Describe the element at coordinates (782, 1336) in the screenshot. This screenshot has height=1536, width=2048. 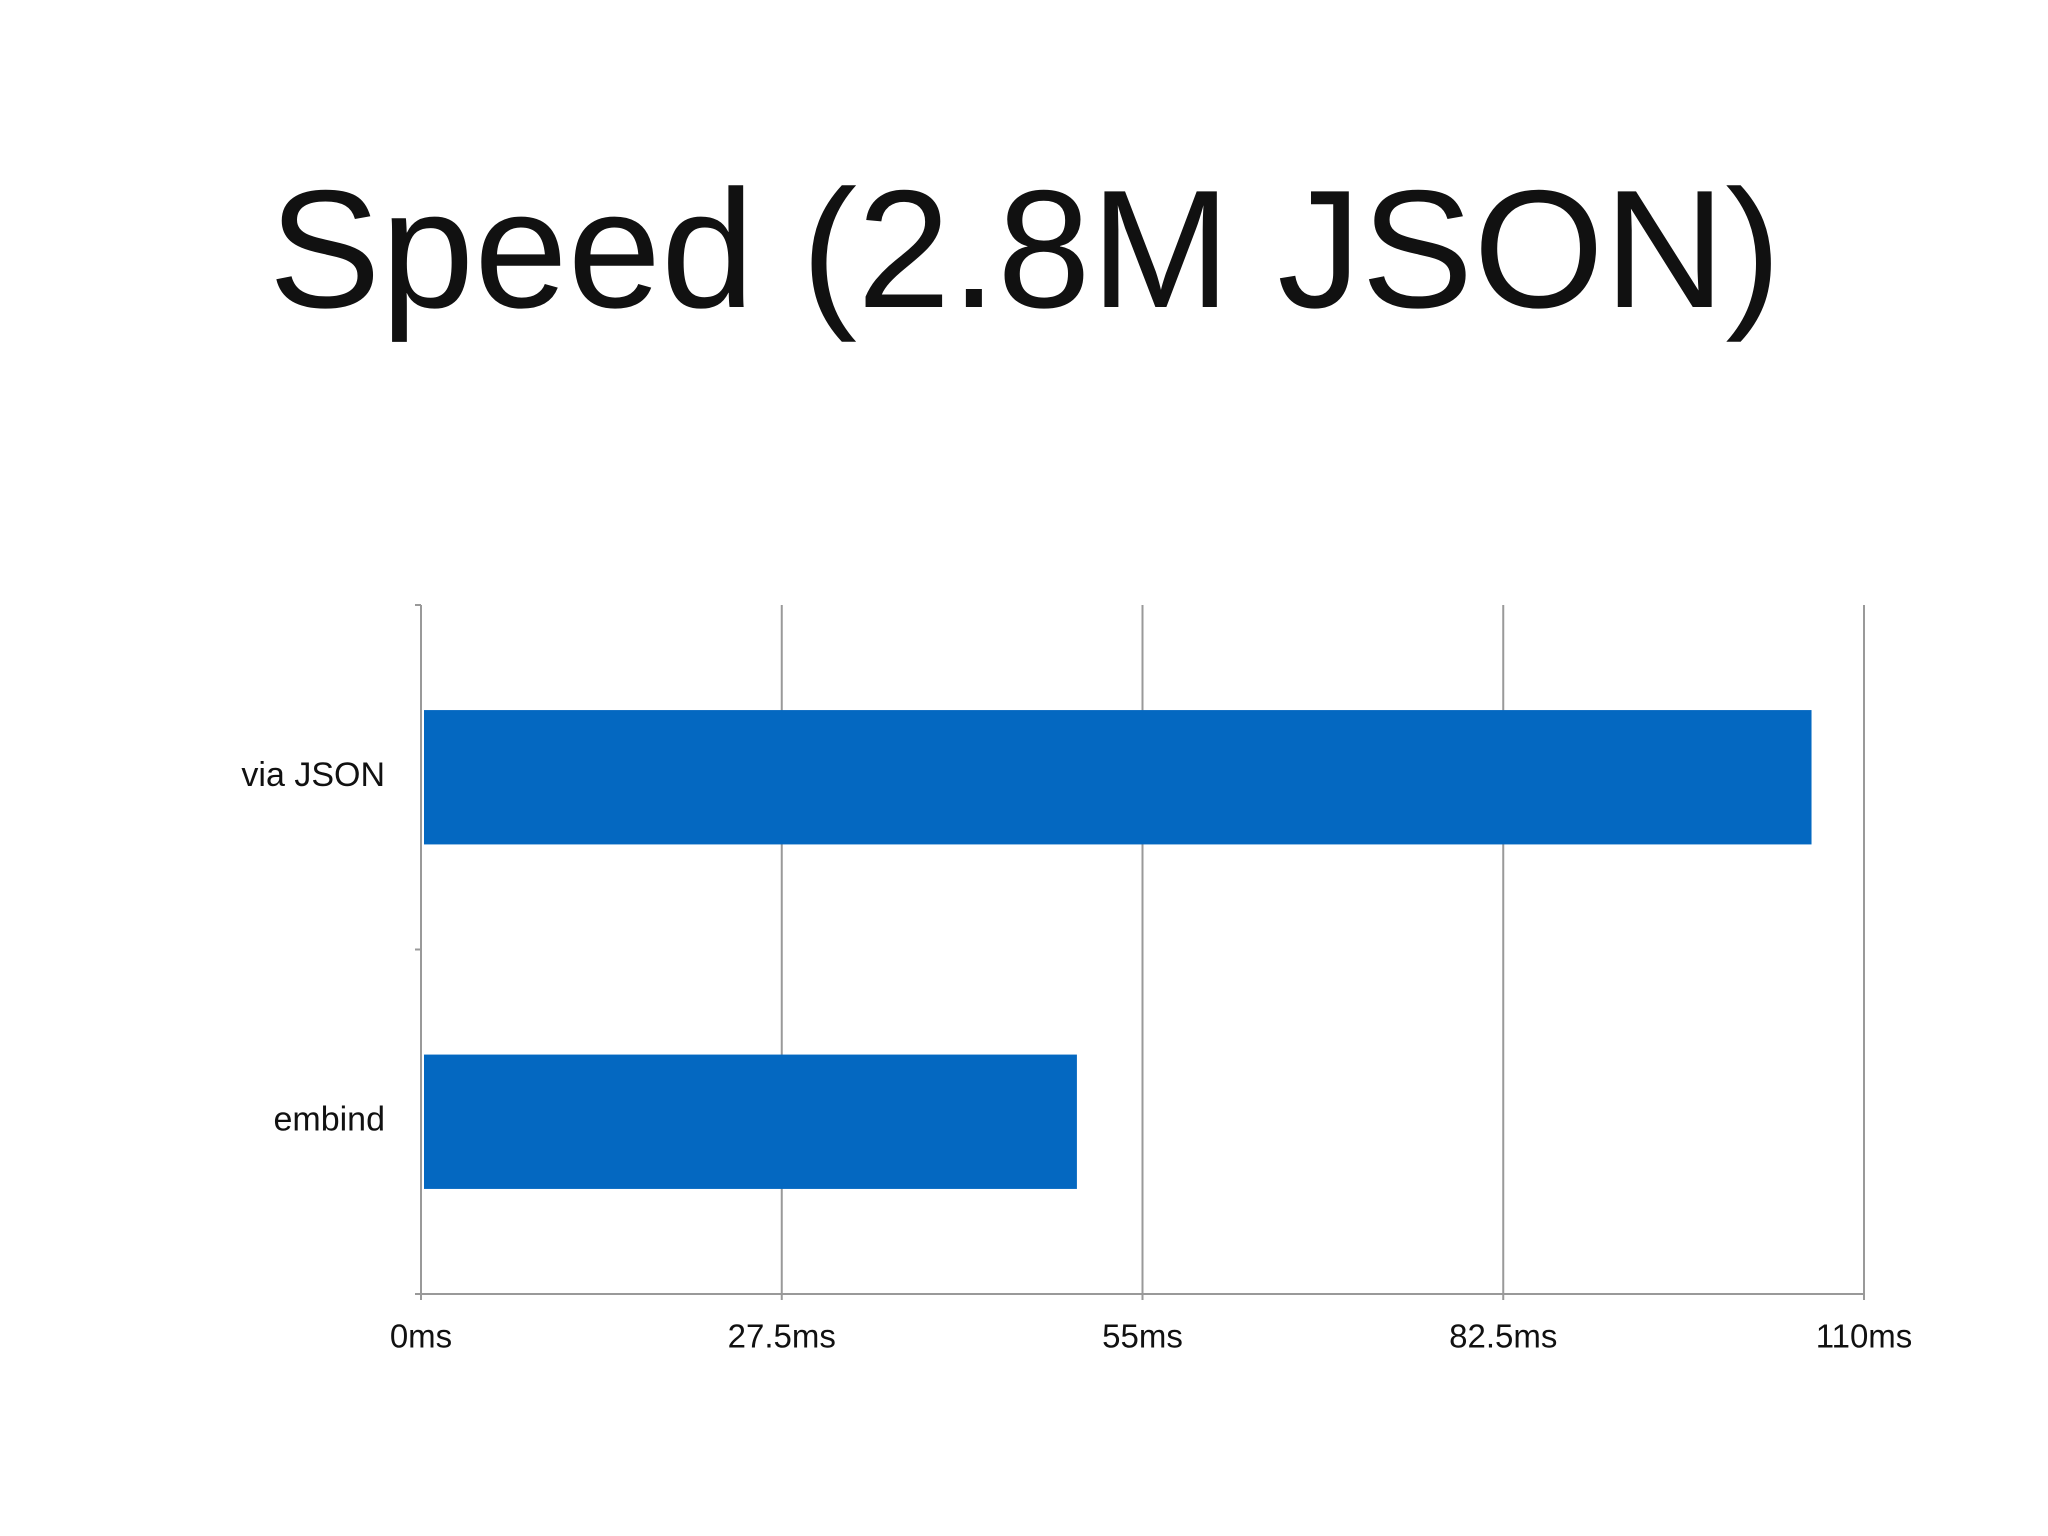
I see `x-tick-label: 27.5ms` at that location.